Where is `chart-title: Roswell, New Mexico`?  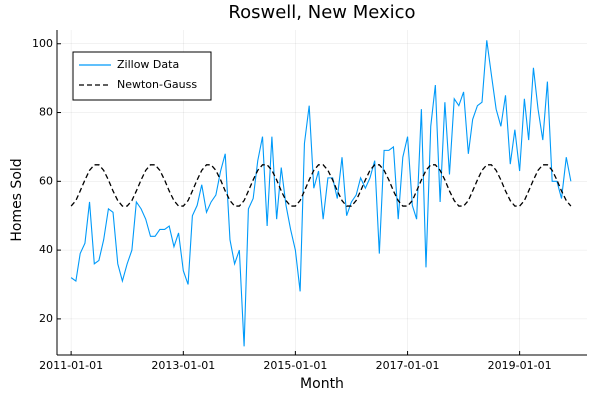
chart-title: Roswell, New Mexico is located at coordinates (321, 12).